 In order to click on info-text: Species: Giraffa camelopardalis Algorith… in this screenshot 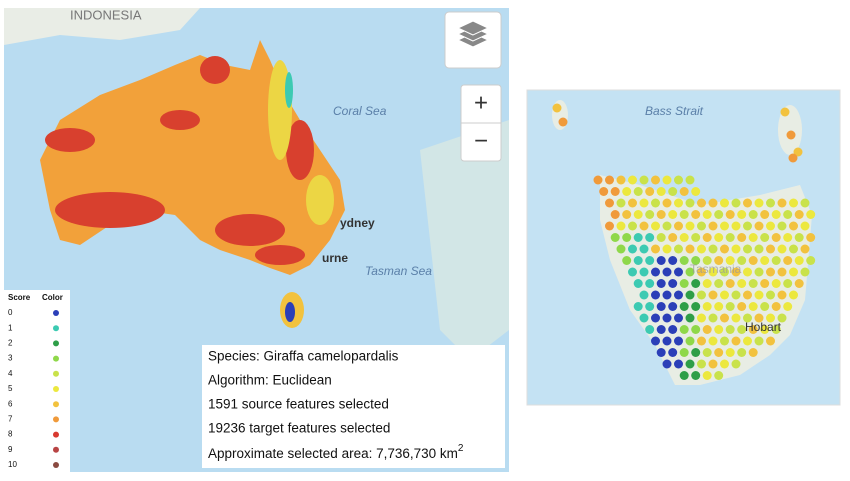, I will do `click(336, 405)`.